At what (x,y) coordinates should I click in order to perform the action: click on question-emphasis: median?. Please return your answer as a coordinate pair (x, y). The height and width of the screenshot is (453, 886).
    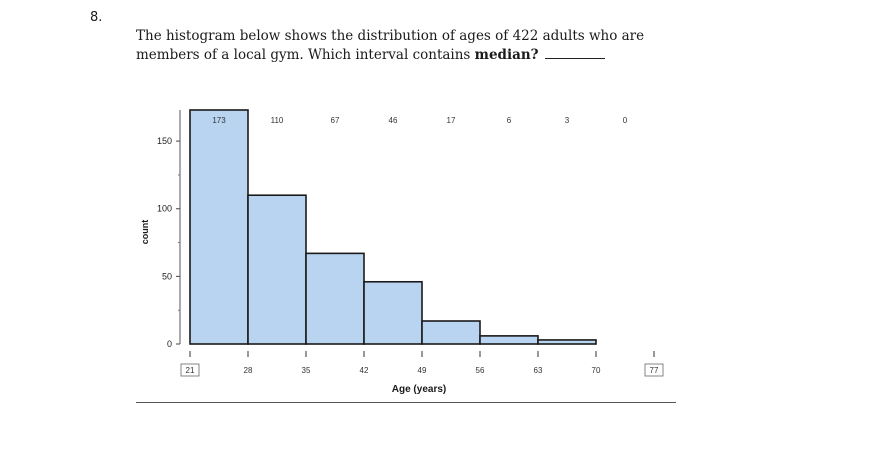
    Looking at the image, I should click on (506, 55).